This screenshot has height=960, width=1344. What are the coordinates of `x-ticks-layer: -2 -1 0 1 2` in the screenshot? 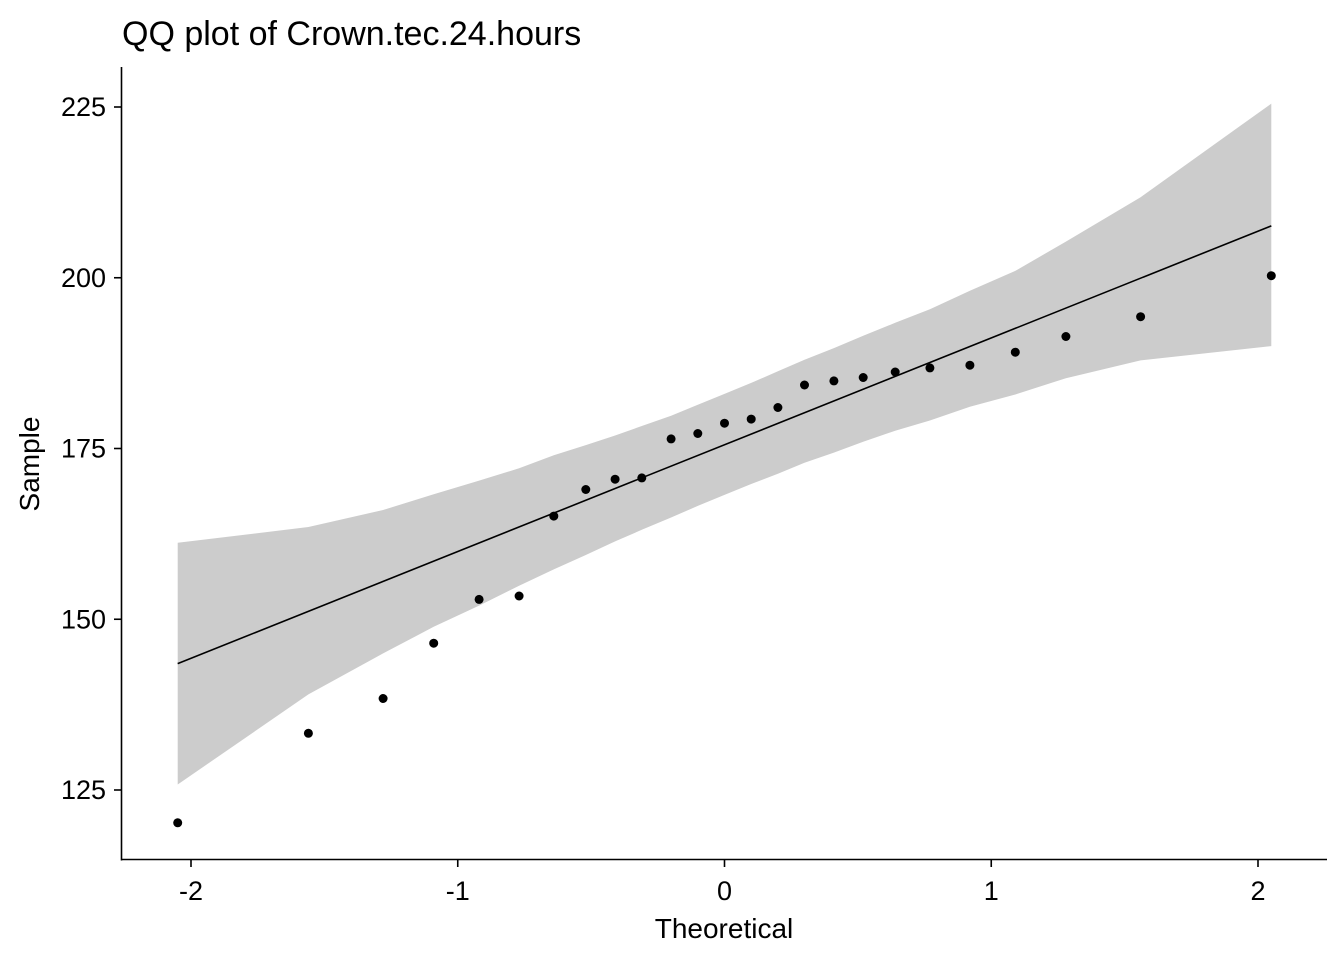 It's located at (722, 882).